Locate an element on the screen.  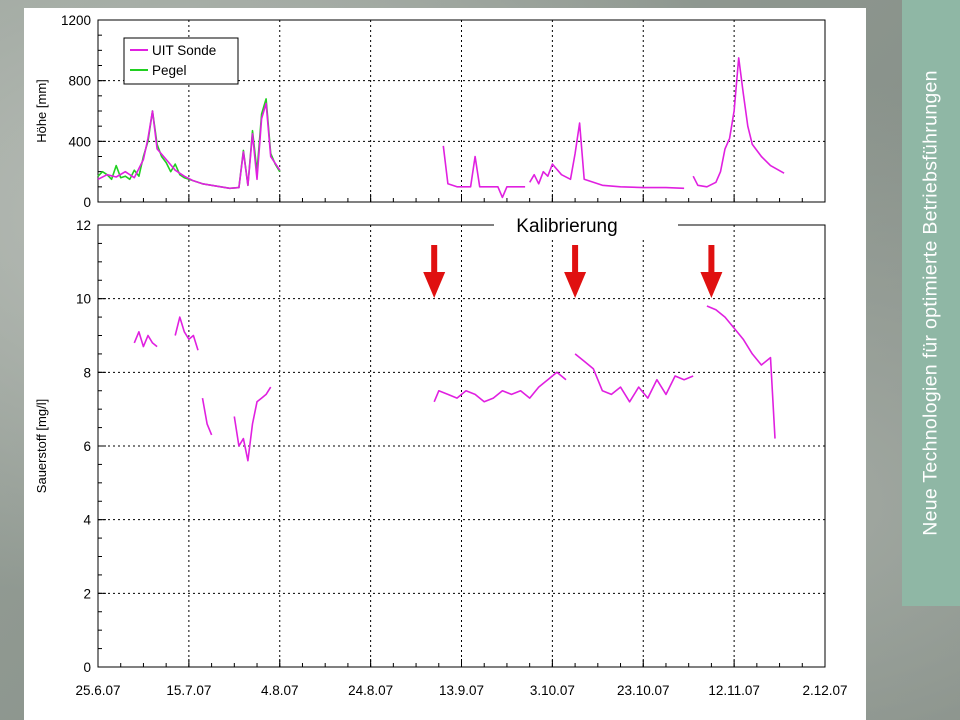
y-tick-label: 400 is located at coordinates (79, 141).